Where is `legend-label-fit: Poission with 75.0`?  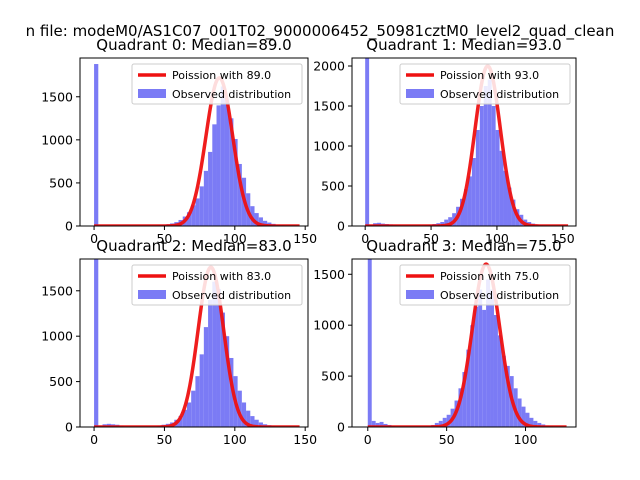
legend-label-fit: Poission with 75.0 is located at coordinates (489, 276).